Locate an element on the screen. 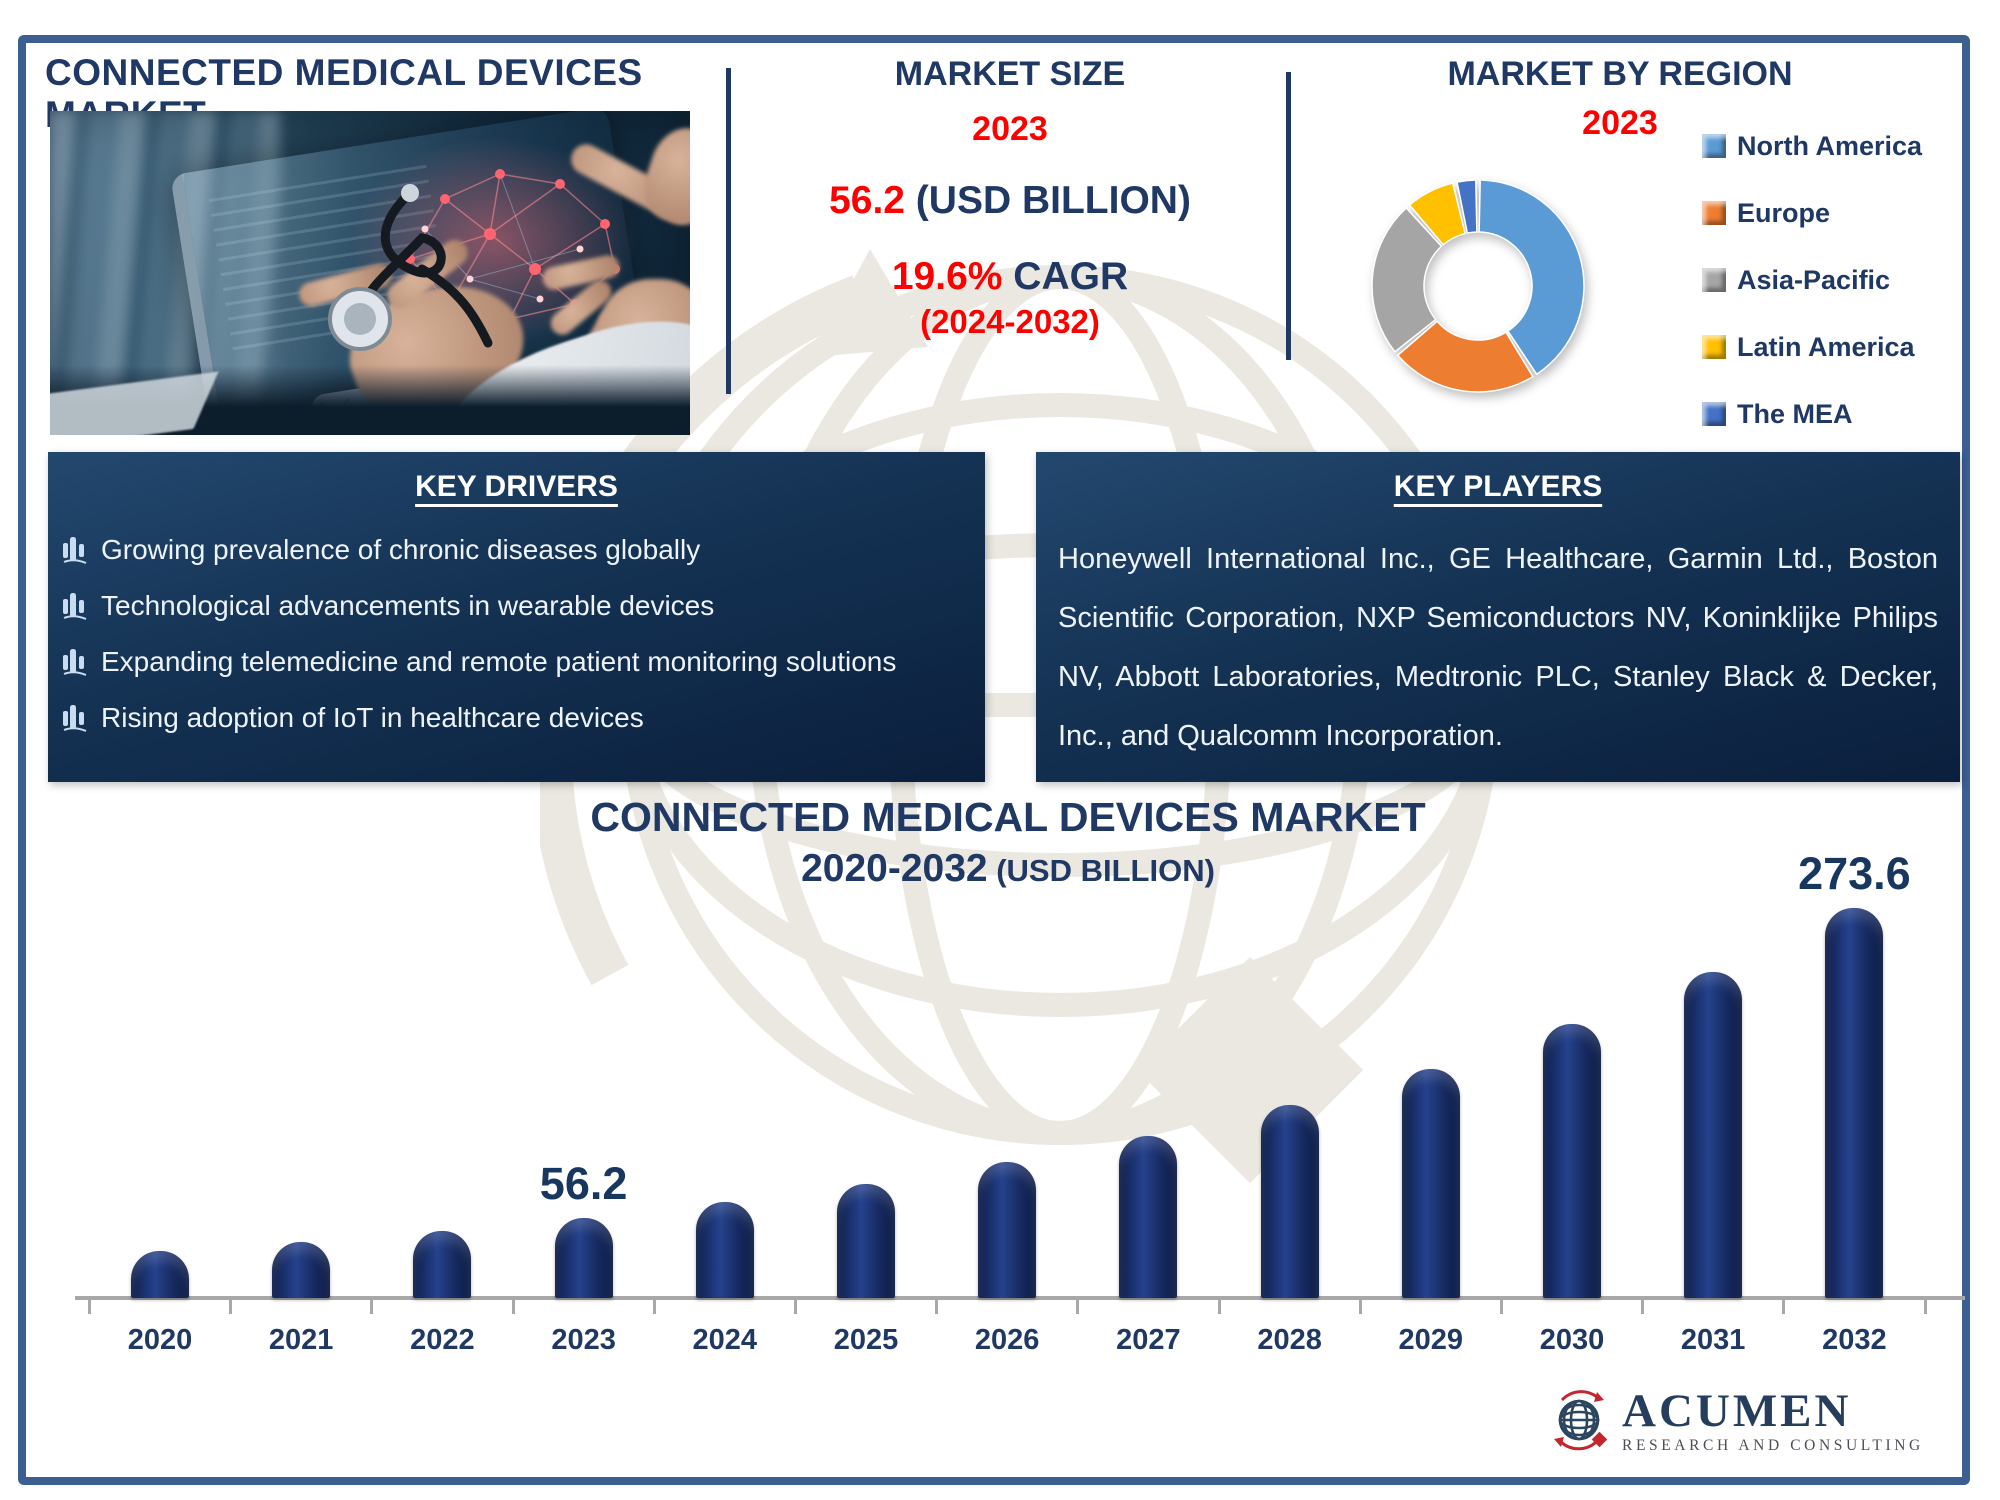 The image size is (2000, 1500). market-size-value-line: 56.2 (USD BILLION) is located at coordinates (1010, 201).